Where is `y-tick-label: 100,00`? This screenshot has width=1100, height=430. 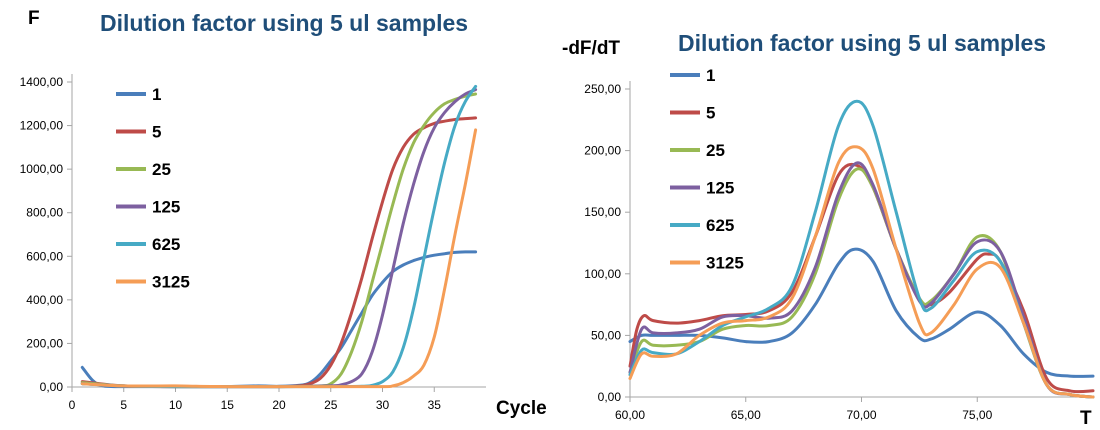 y-tick-label: 100,00 is located at coordinates (602, 274).